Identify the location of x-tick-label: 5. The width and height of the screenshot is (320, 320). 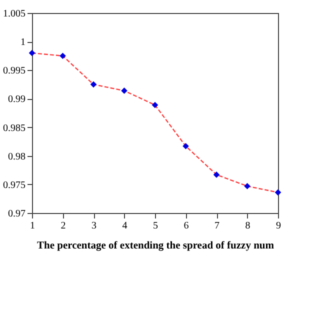
(155, 226).